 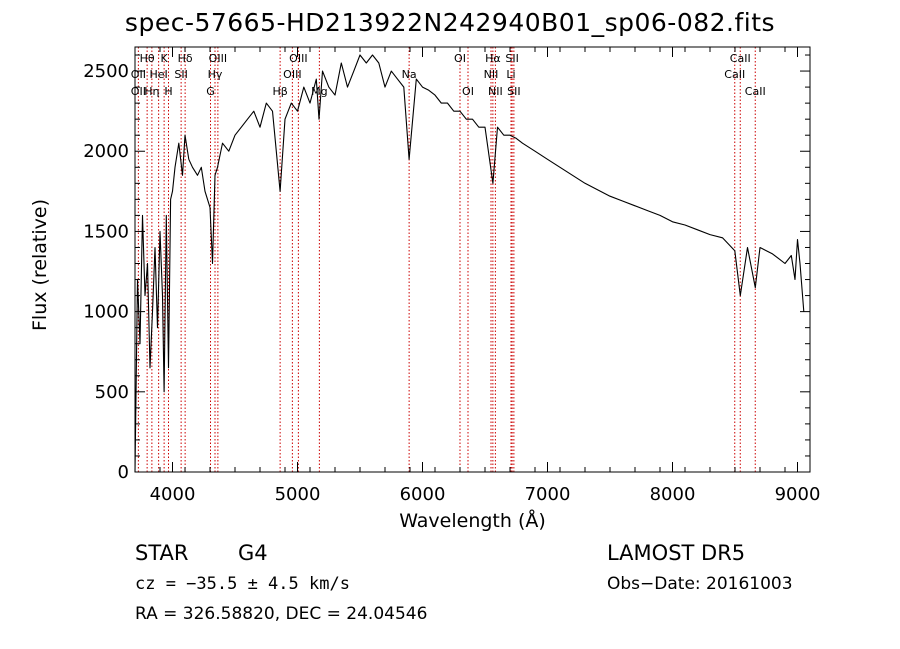 I want to click on object-class: STAR, so click(x=162, y=553).